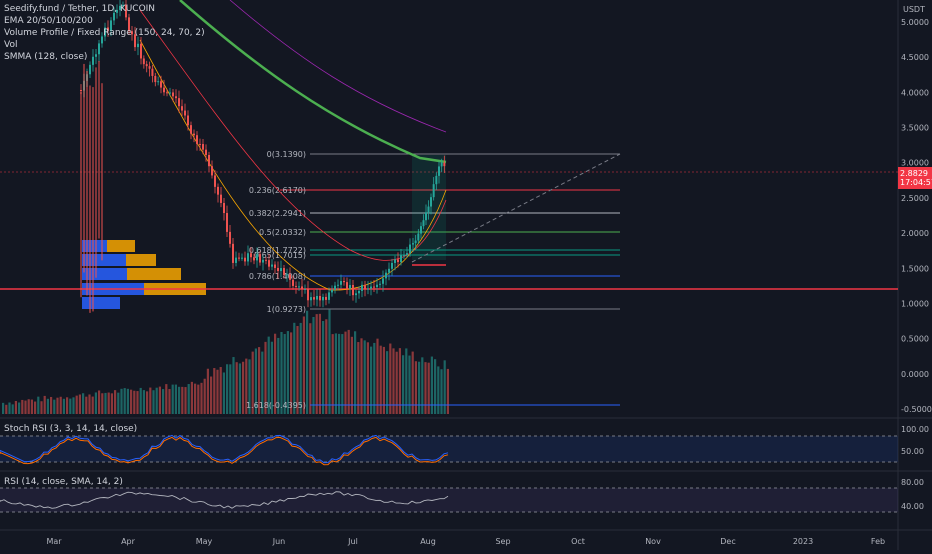  Describe the element at coordinates (46, 57) in the screenshot. I see `legend-smma: SMMA (128, close)` at that location.